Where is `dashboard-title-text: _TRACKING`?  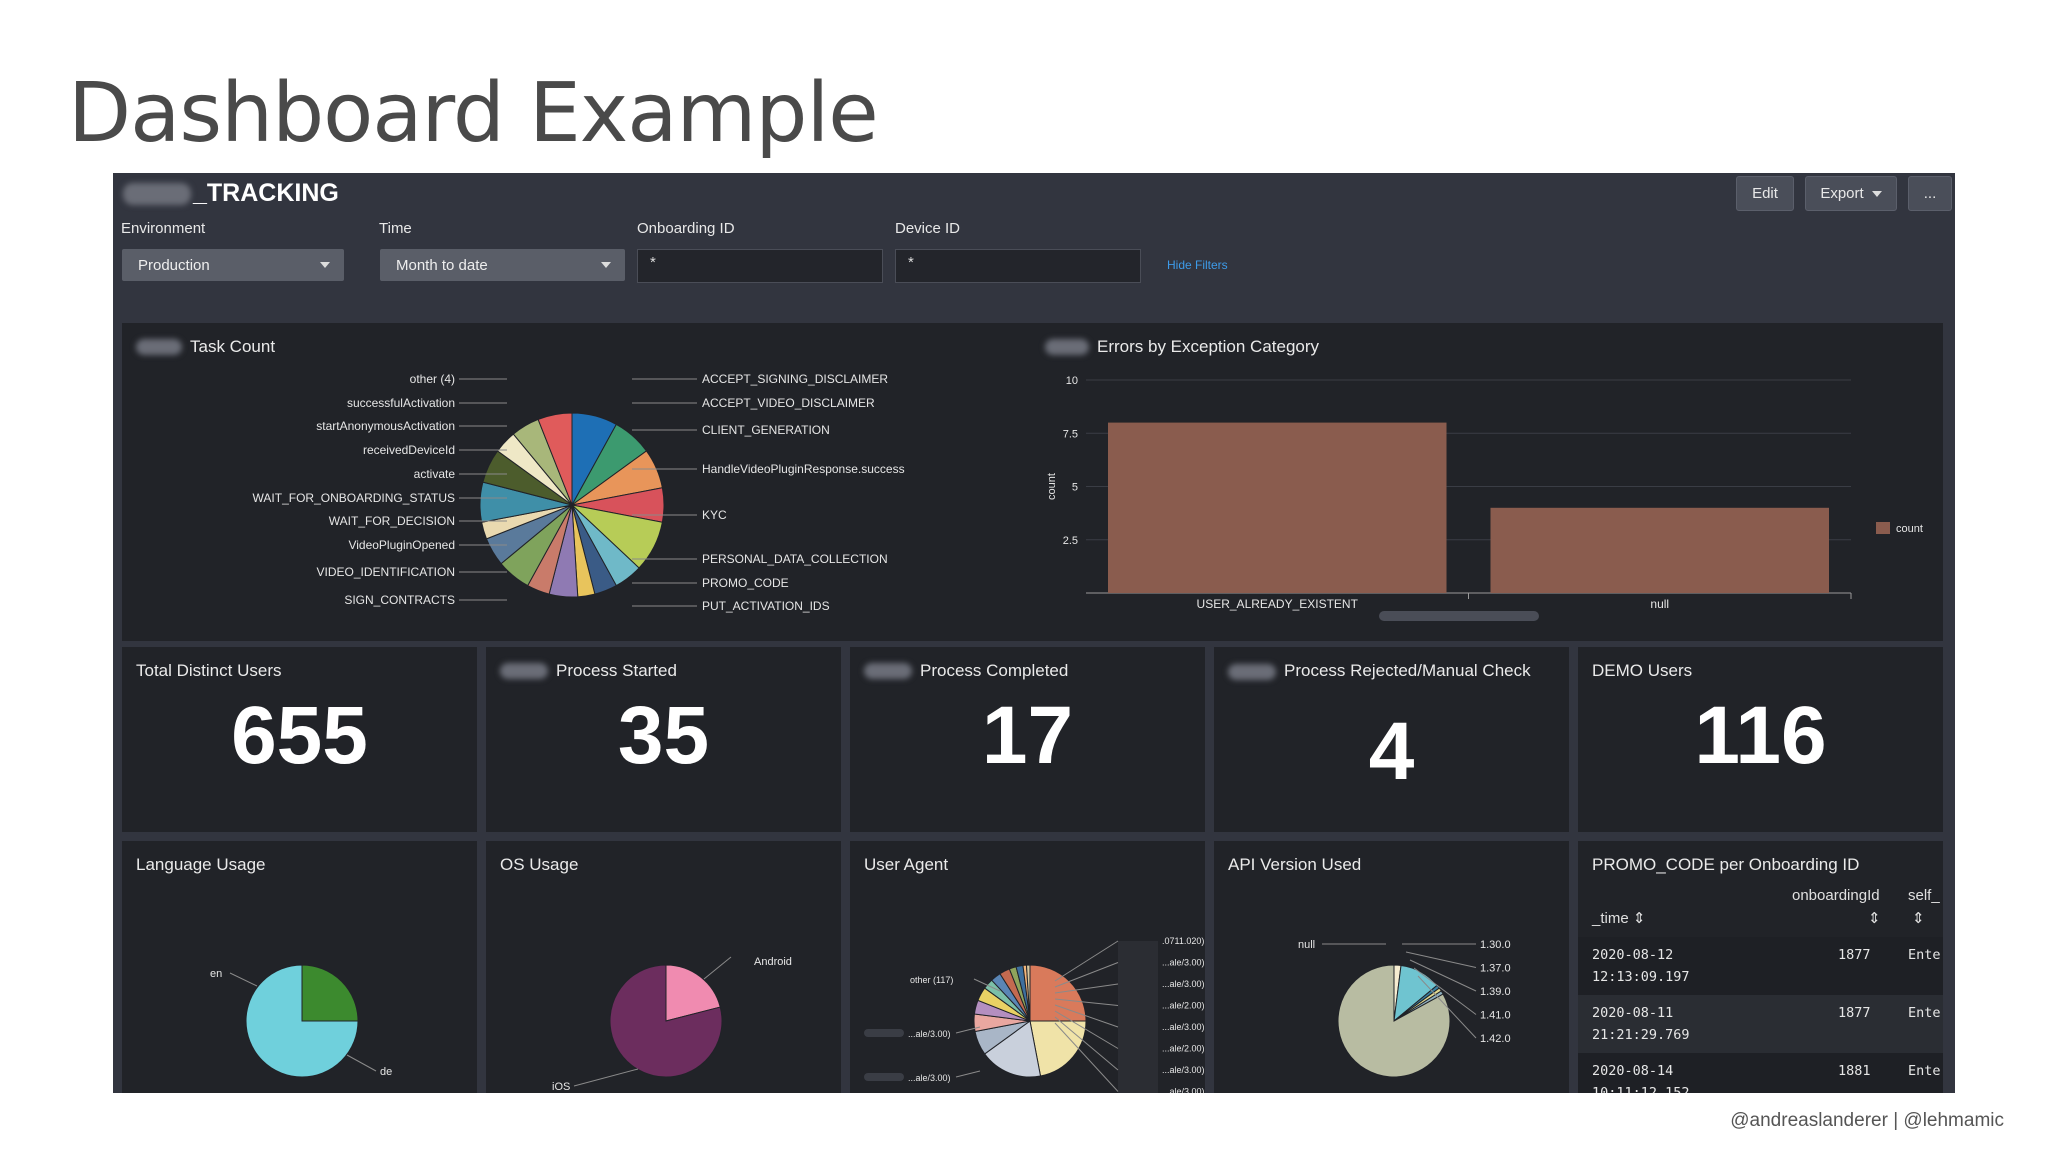 dashboard-title-text: _TRACKING is located at coordinates (266, 193).